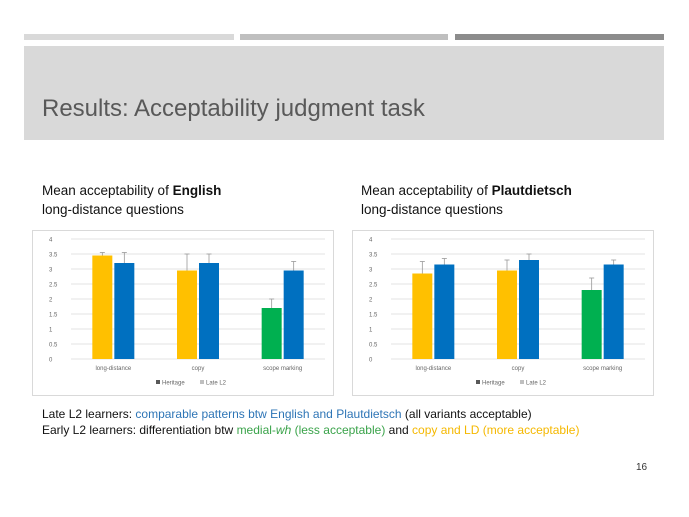  Describe the element at coordinates (256, 430) in the screenshot. I see `summary-2b: medial-` at that location.